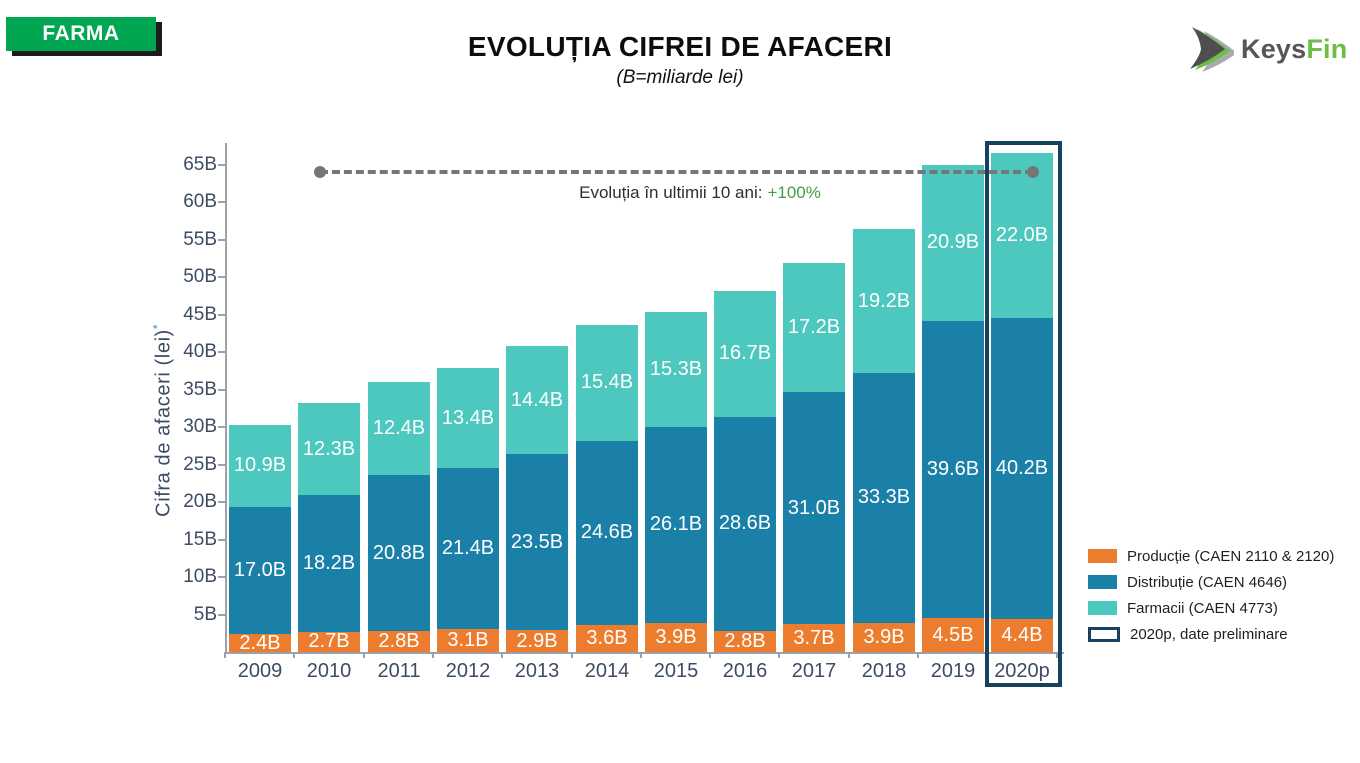  What do you see at coordinates (1033, 172) in the screenshot?
I see `trend-endpoint-dot-right` at bounding box center [1033, 172].